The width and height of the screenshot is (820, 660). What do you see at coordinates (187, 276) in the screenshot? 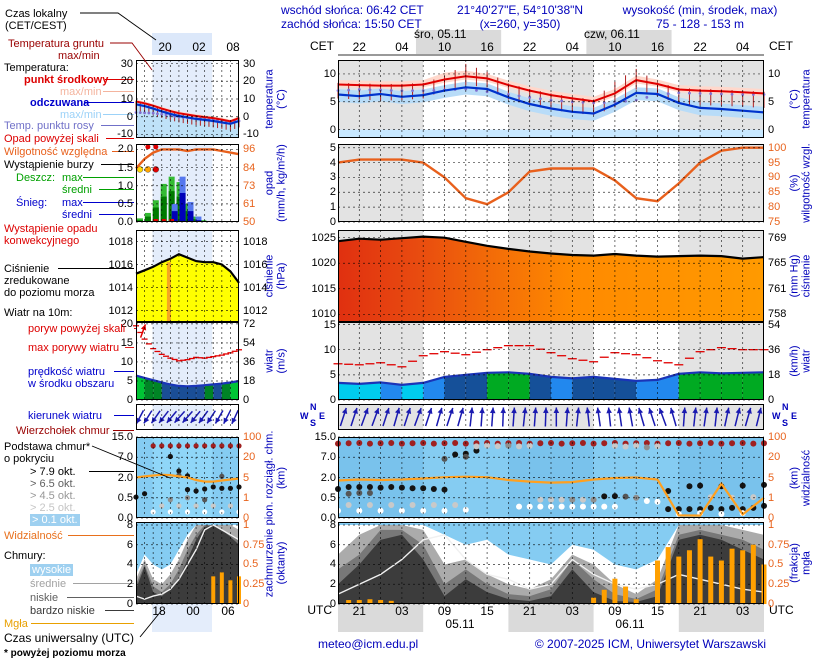
I see `panel-cisnienie-mini` at bounding box center [187, 276].